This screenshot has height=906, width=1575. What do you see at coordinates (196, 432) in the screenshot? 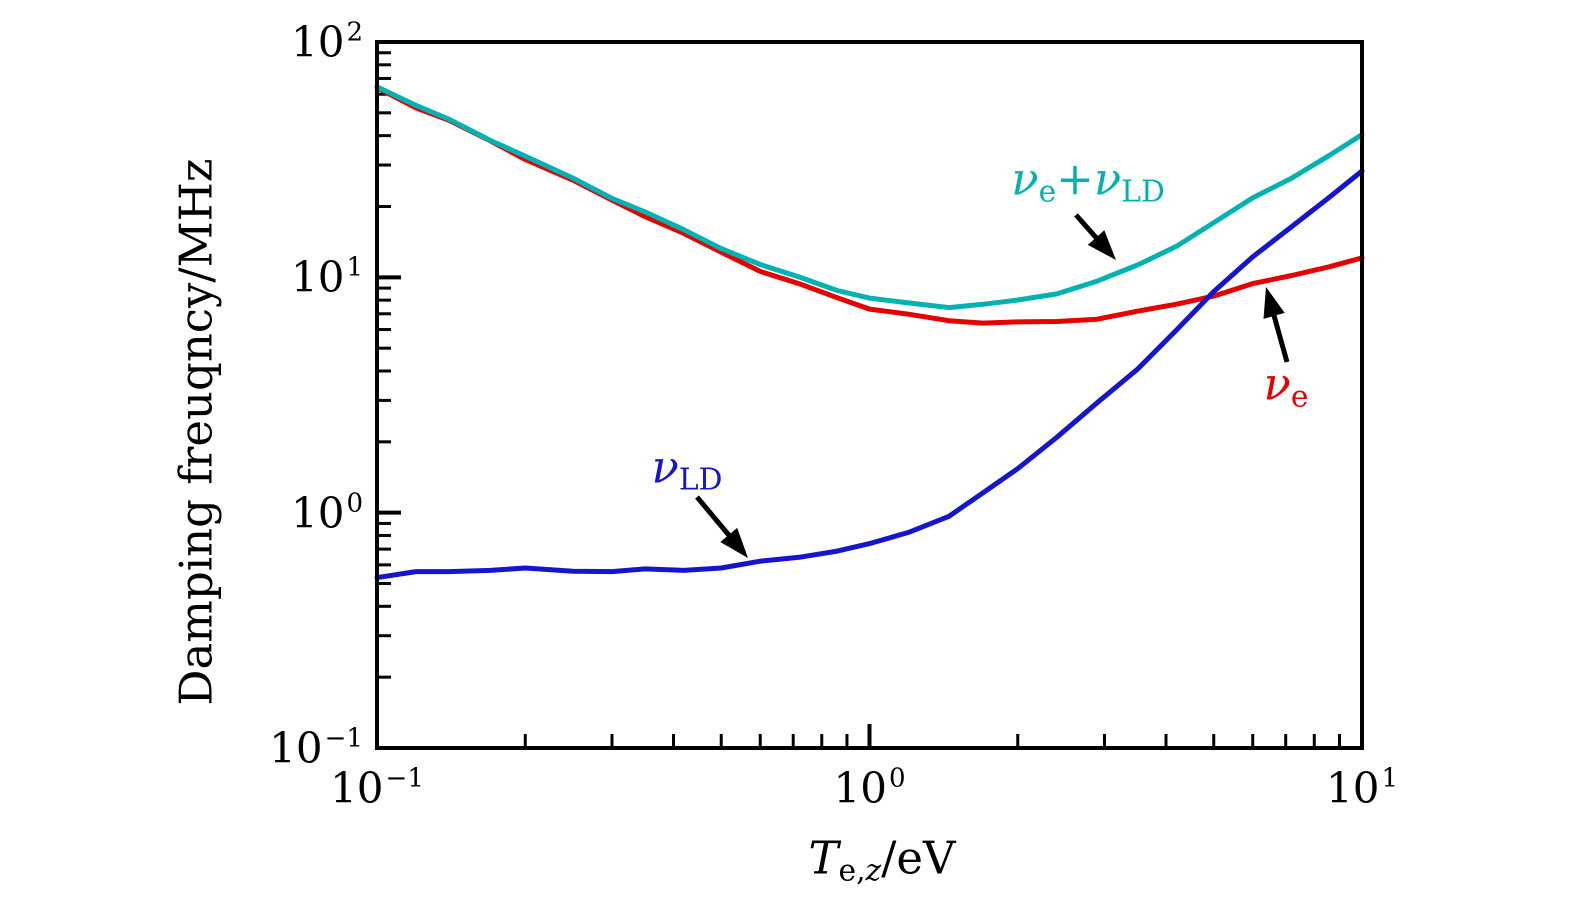
I see `y-axis-title: Damping freuqncy/MHz` at bounding box center [196, 432].